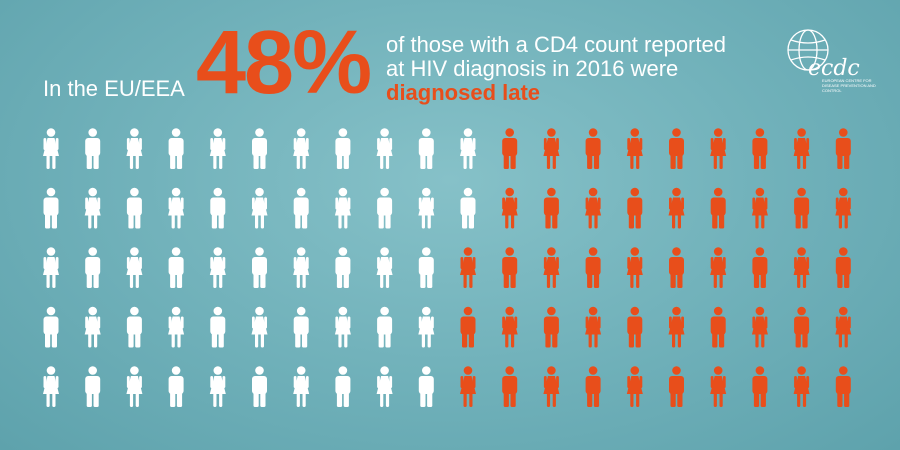 The image size is (900, 450). Describe the element at coordinates (834, 68) in the screenshot. I see `logo-wordmark: ecdc` at that location.